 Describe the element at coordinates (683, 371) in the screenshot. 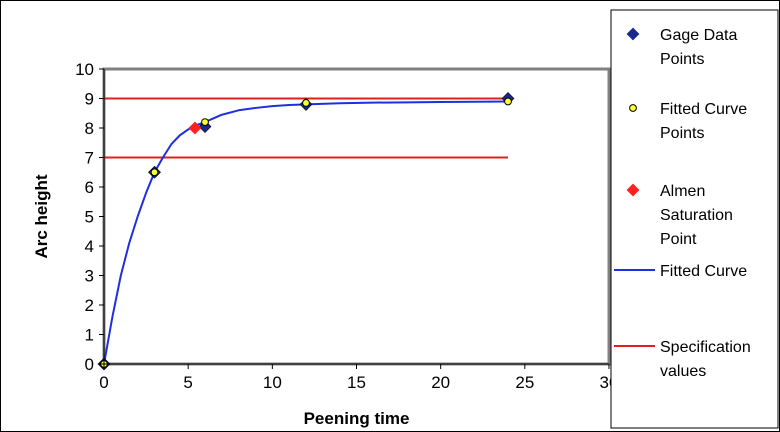

I see `legend-label: values` at that location.